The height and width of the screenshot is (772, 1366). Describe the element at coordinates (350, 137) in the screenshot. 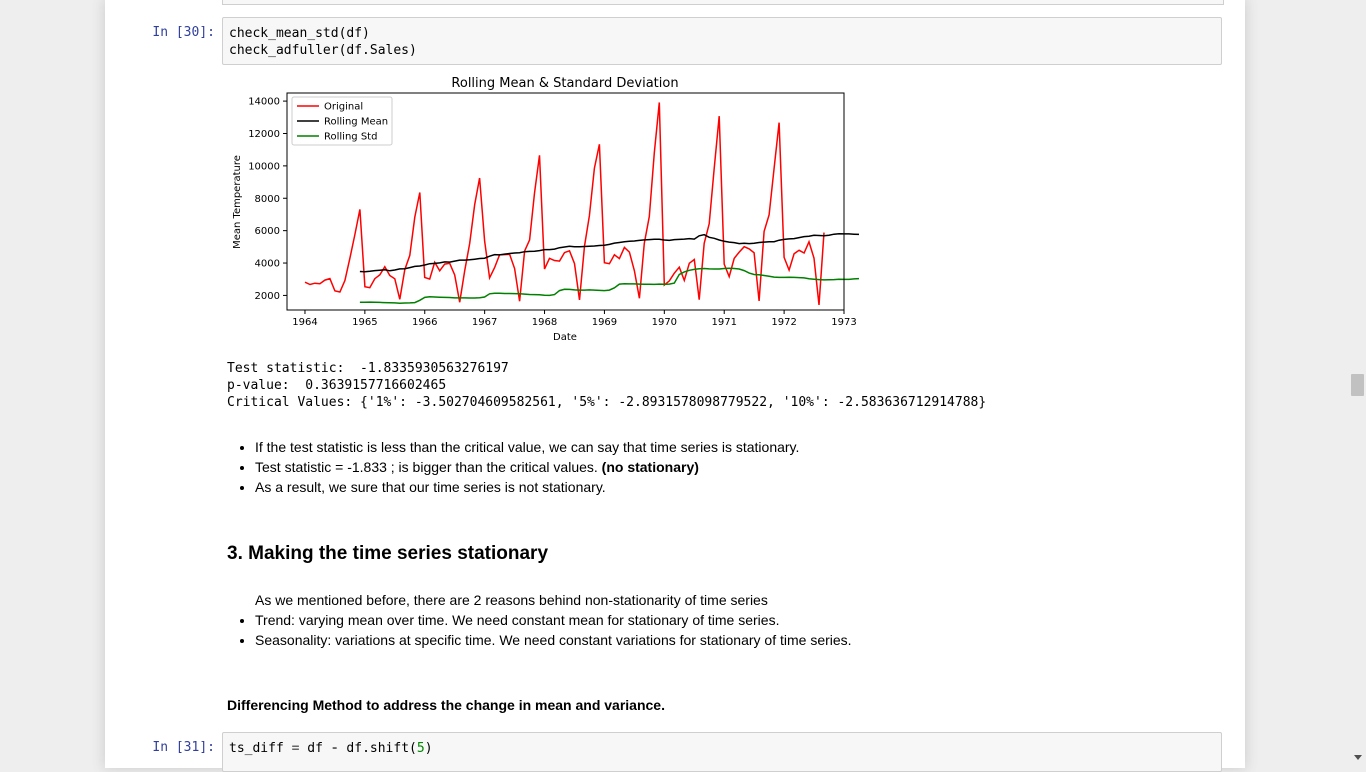

I see `legend-entry: Rolling Std` at that location.